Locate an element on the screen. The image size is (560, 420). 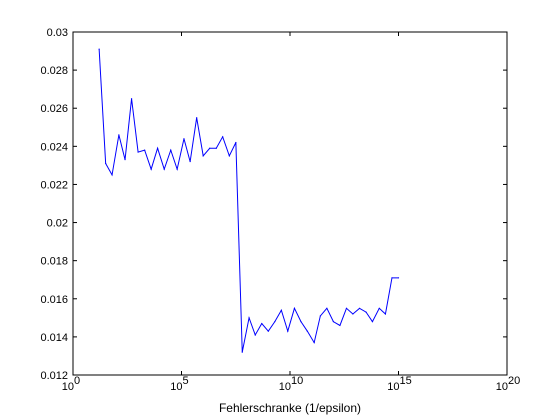
x-tick-label-exponent: 10 is located at coordinates (297, 381).